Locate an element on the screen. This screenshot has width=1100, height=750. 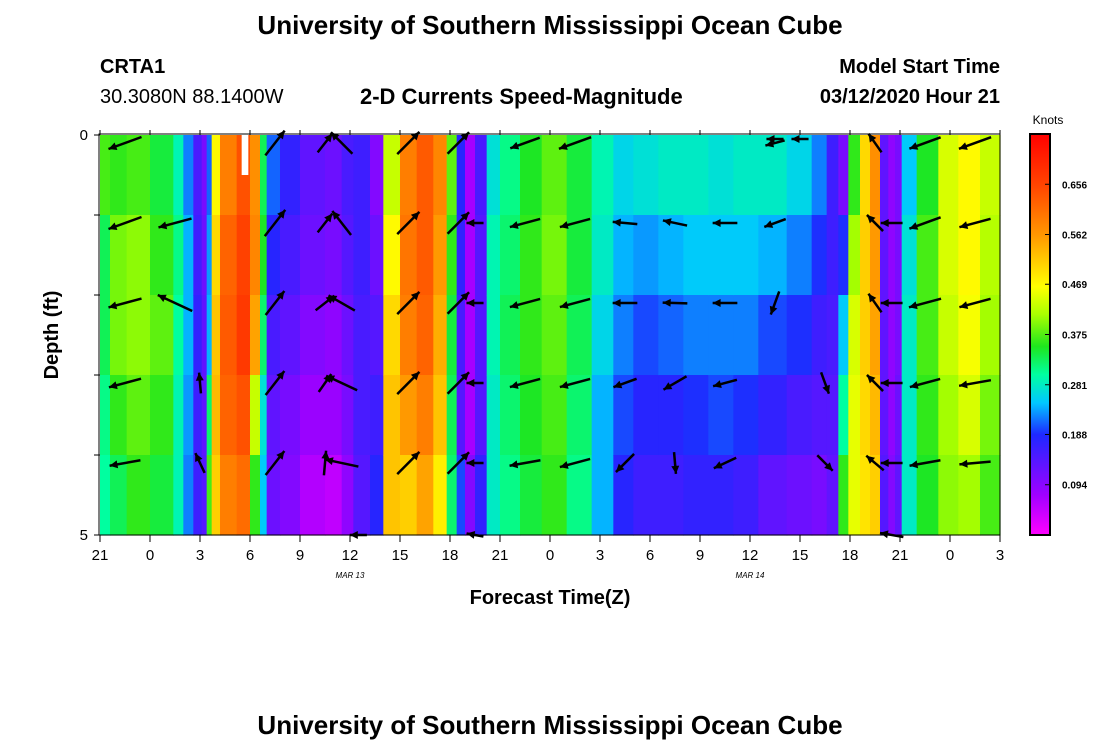
x-axis-label: Forecast Time(Z) is located at coordinates (550, 598).